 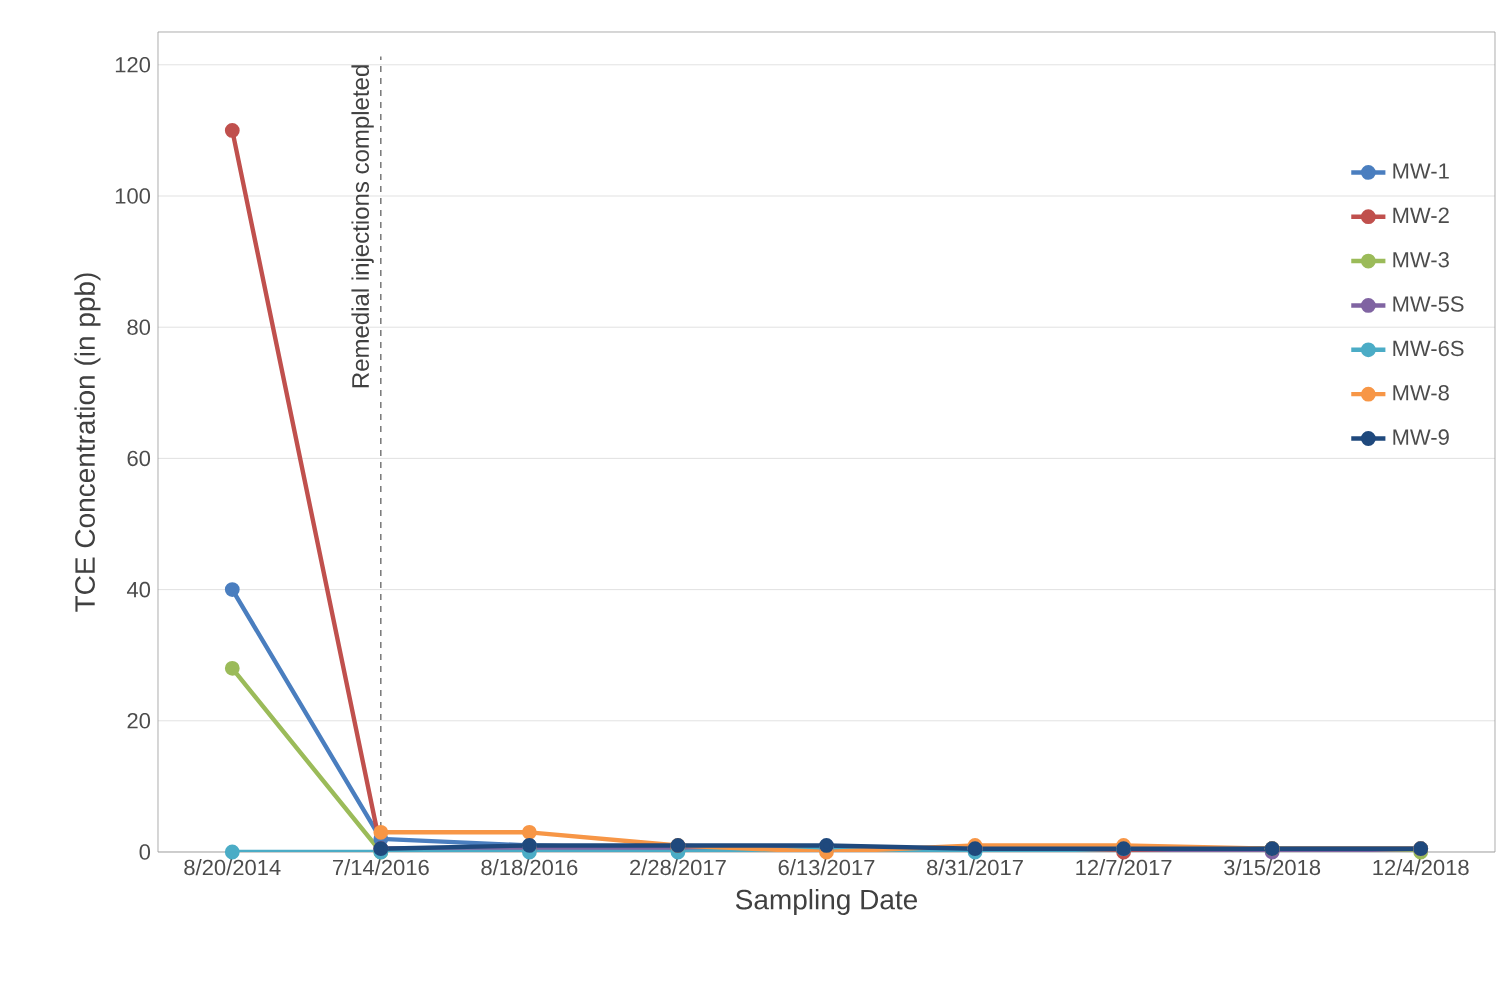 What do you see at coordinates (232, 867) in the screenshot?
I see `x-tick-label: 8/20/2014` at bounding box center [232, 867].